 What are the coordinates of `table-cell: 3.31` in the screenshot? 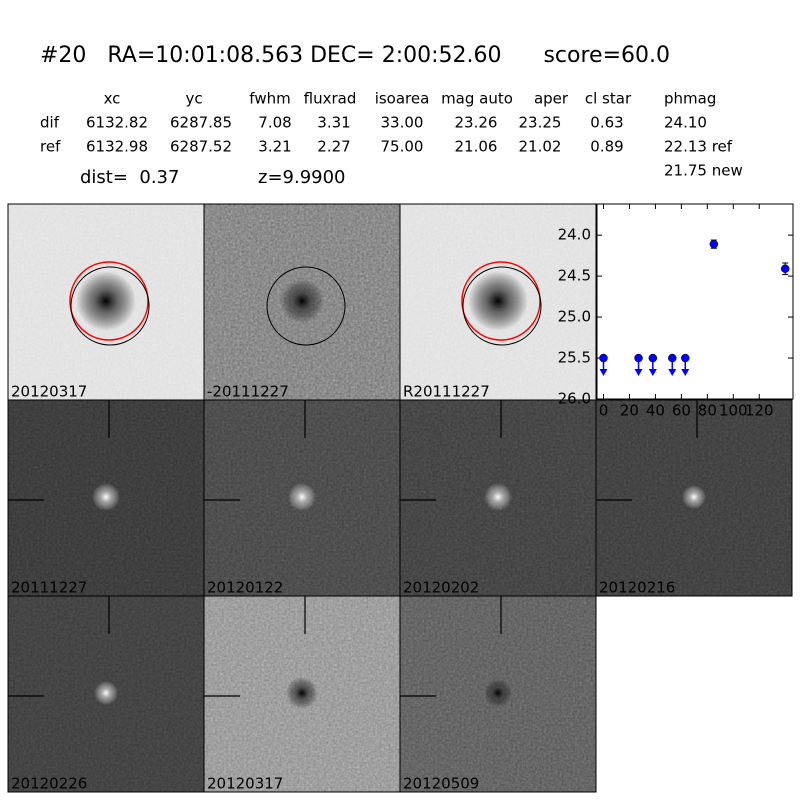 It's located at (333, 123).